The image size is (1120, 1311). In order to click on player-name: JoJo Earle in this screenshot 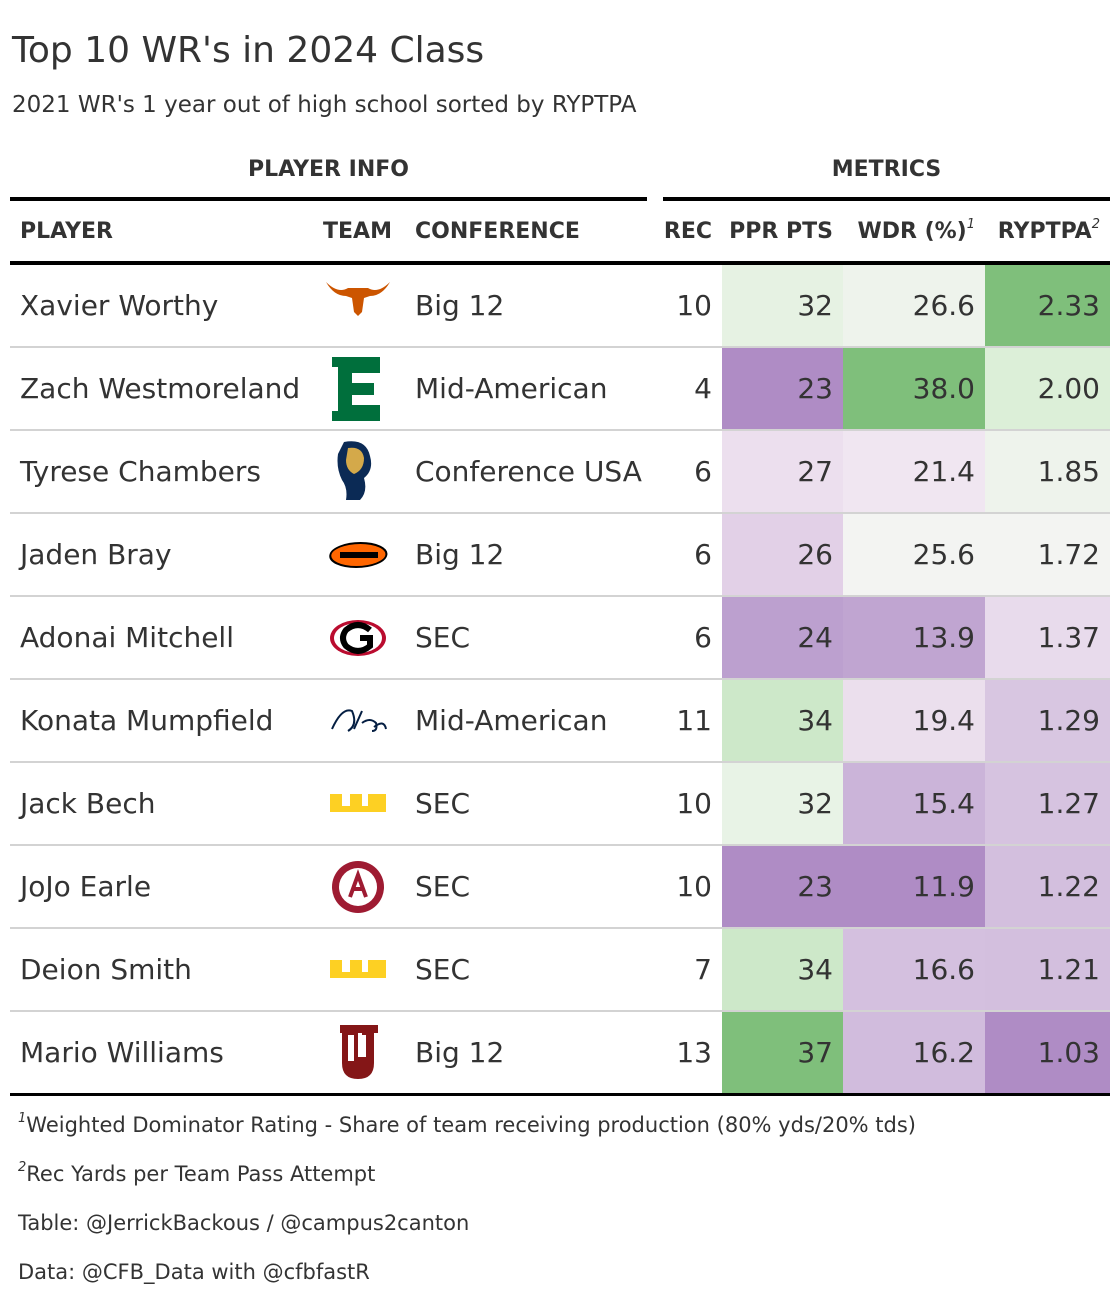, I will do `click(86, 886)`.